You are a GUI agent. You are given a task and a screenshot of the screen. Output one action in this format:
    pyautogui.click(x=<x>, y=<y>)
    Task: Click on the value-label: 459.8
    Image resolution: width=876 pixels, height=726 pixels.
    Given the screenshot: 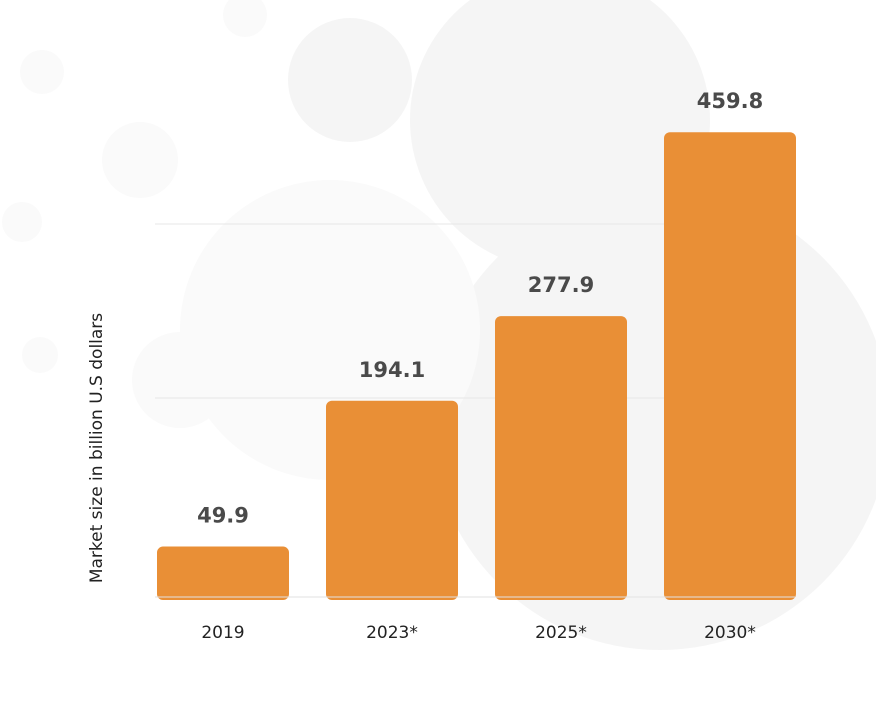 What is the action you would take?
    pyautogui.click(x=730, y=101)
    